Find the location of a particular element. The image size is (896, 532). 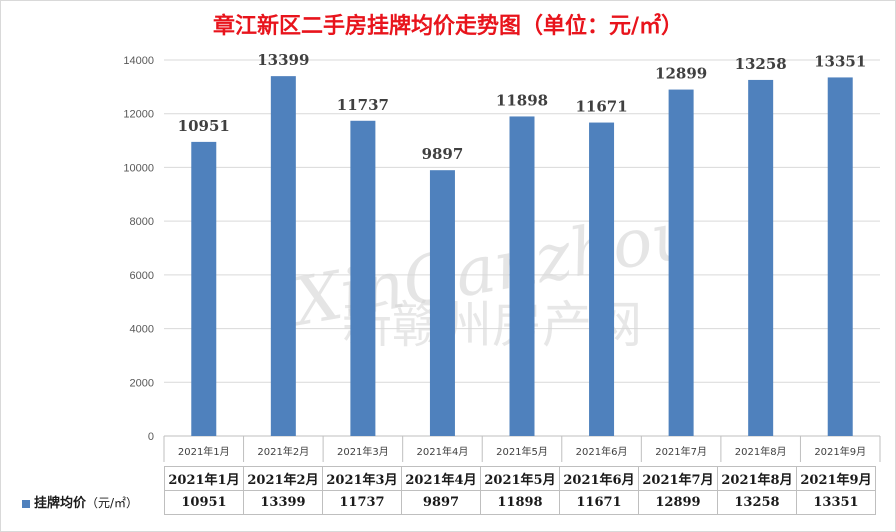

y-axis-ticks: 0 2000 4000 6000 8000 10000 12000 14000 is located at coordinates (138, 249).